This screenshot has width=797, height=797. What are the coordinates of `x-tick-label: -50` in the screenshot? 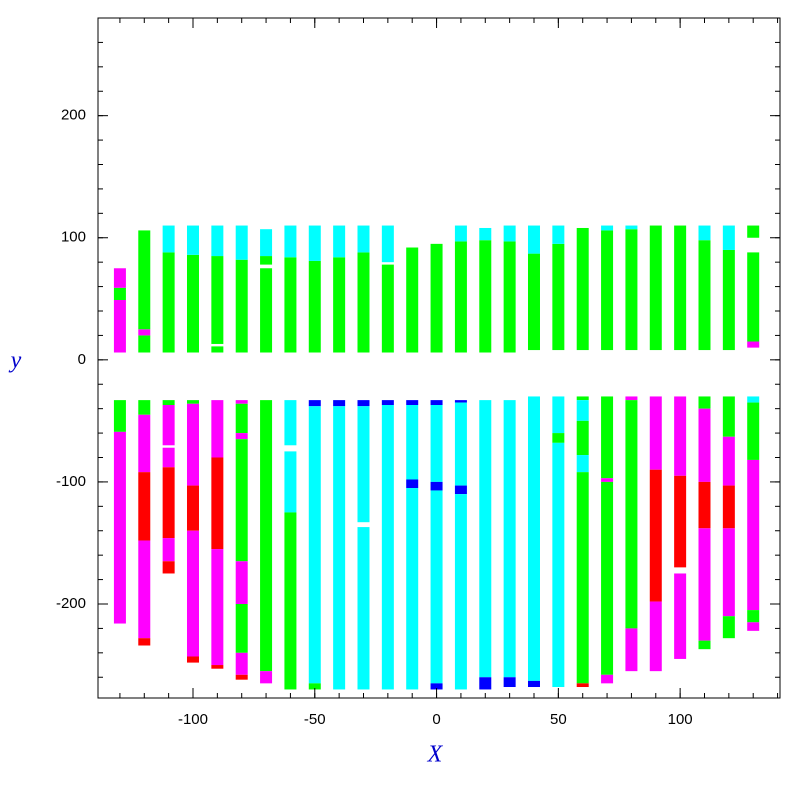 It's located at (315, 719).